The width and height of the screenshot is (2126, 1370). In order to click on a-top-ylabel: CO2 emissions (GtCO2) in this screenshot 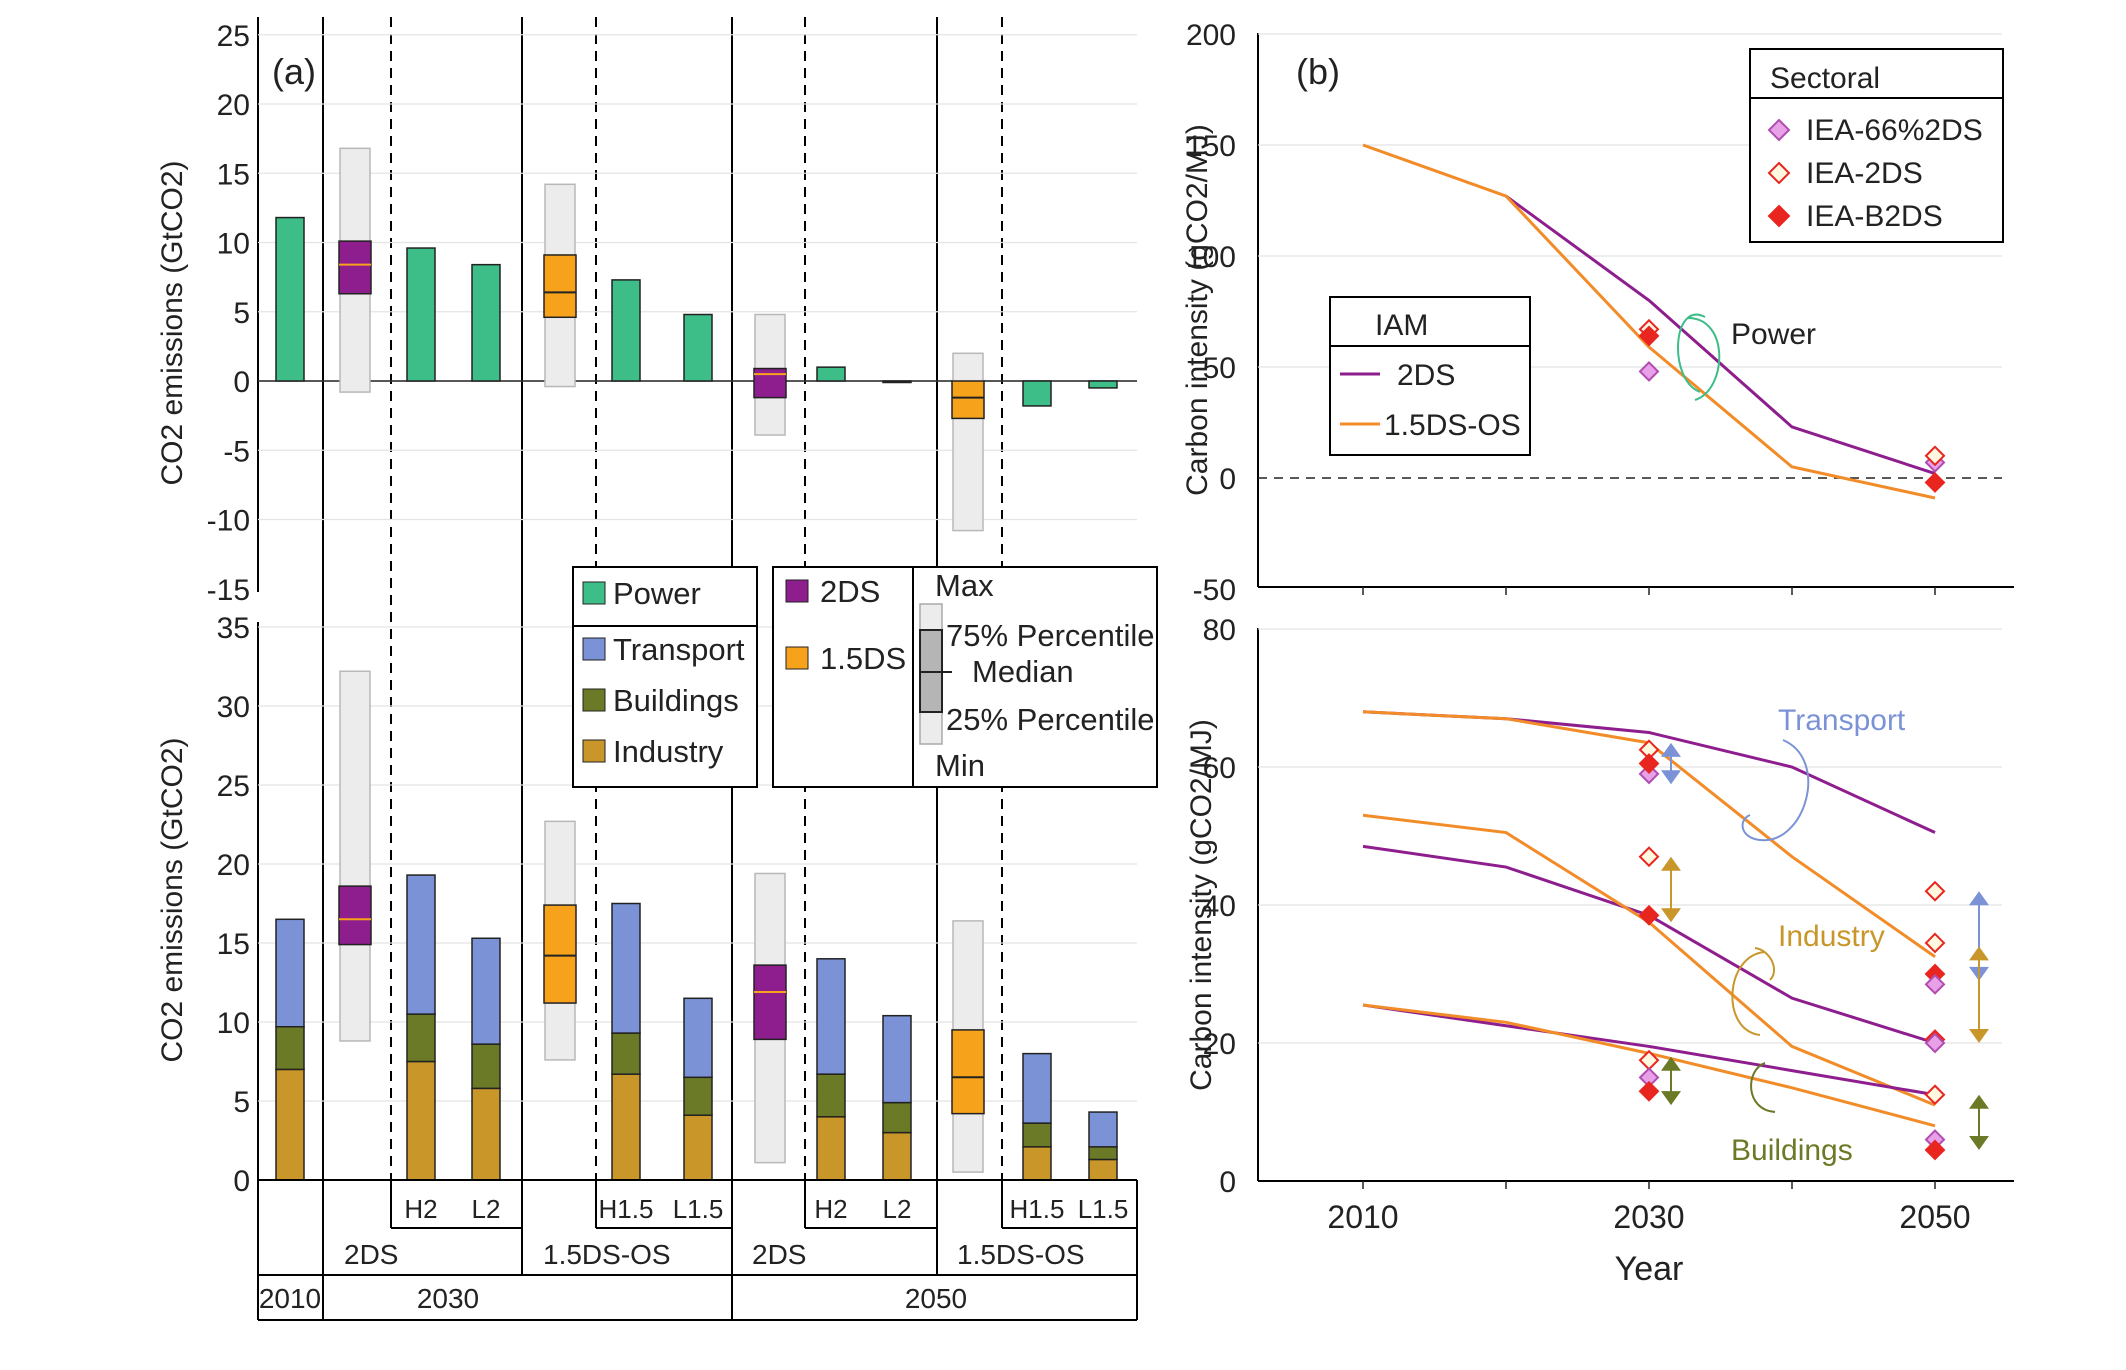, I will do `click(172, 322)`.